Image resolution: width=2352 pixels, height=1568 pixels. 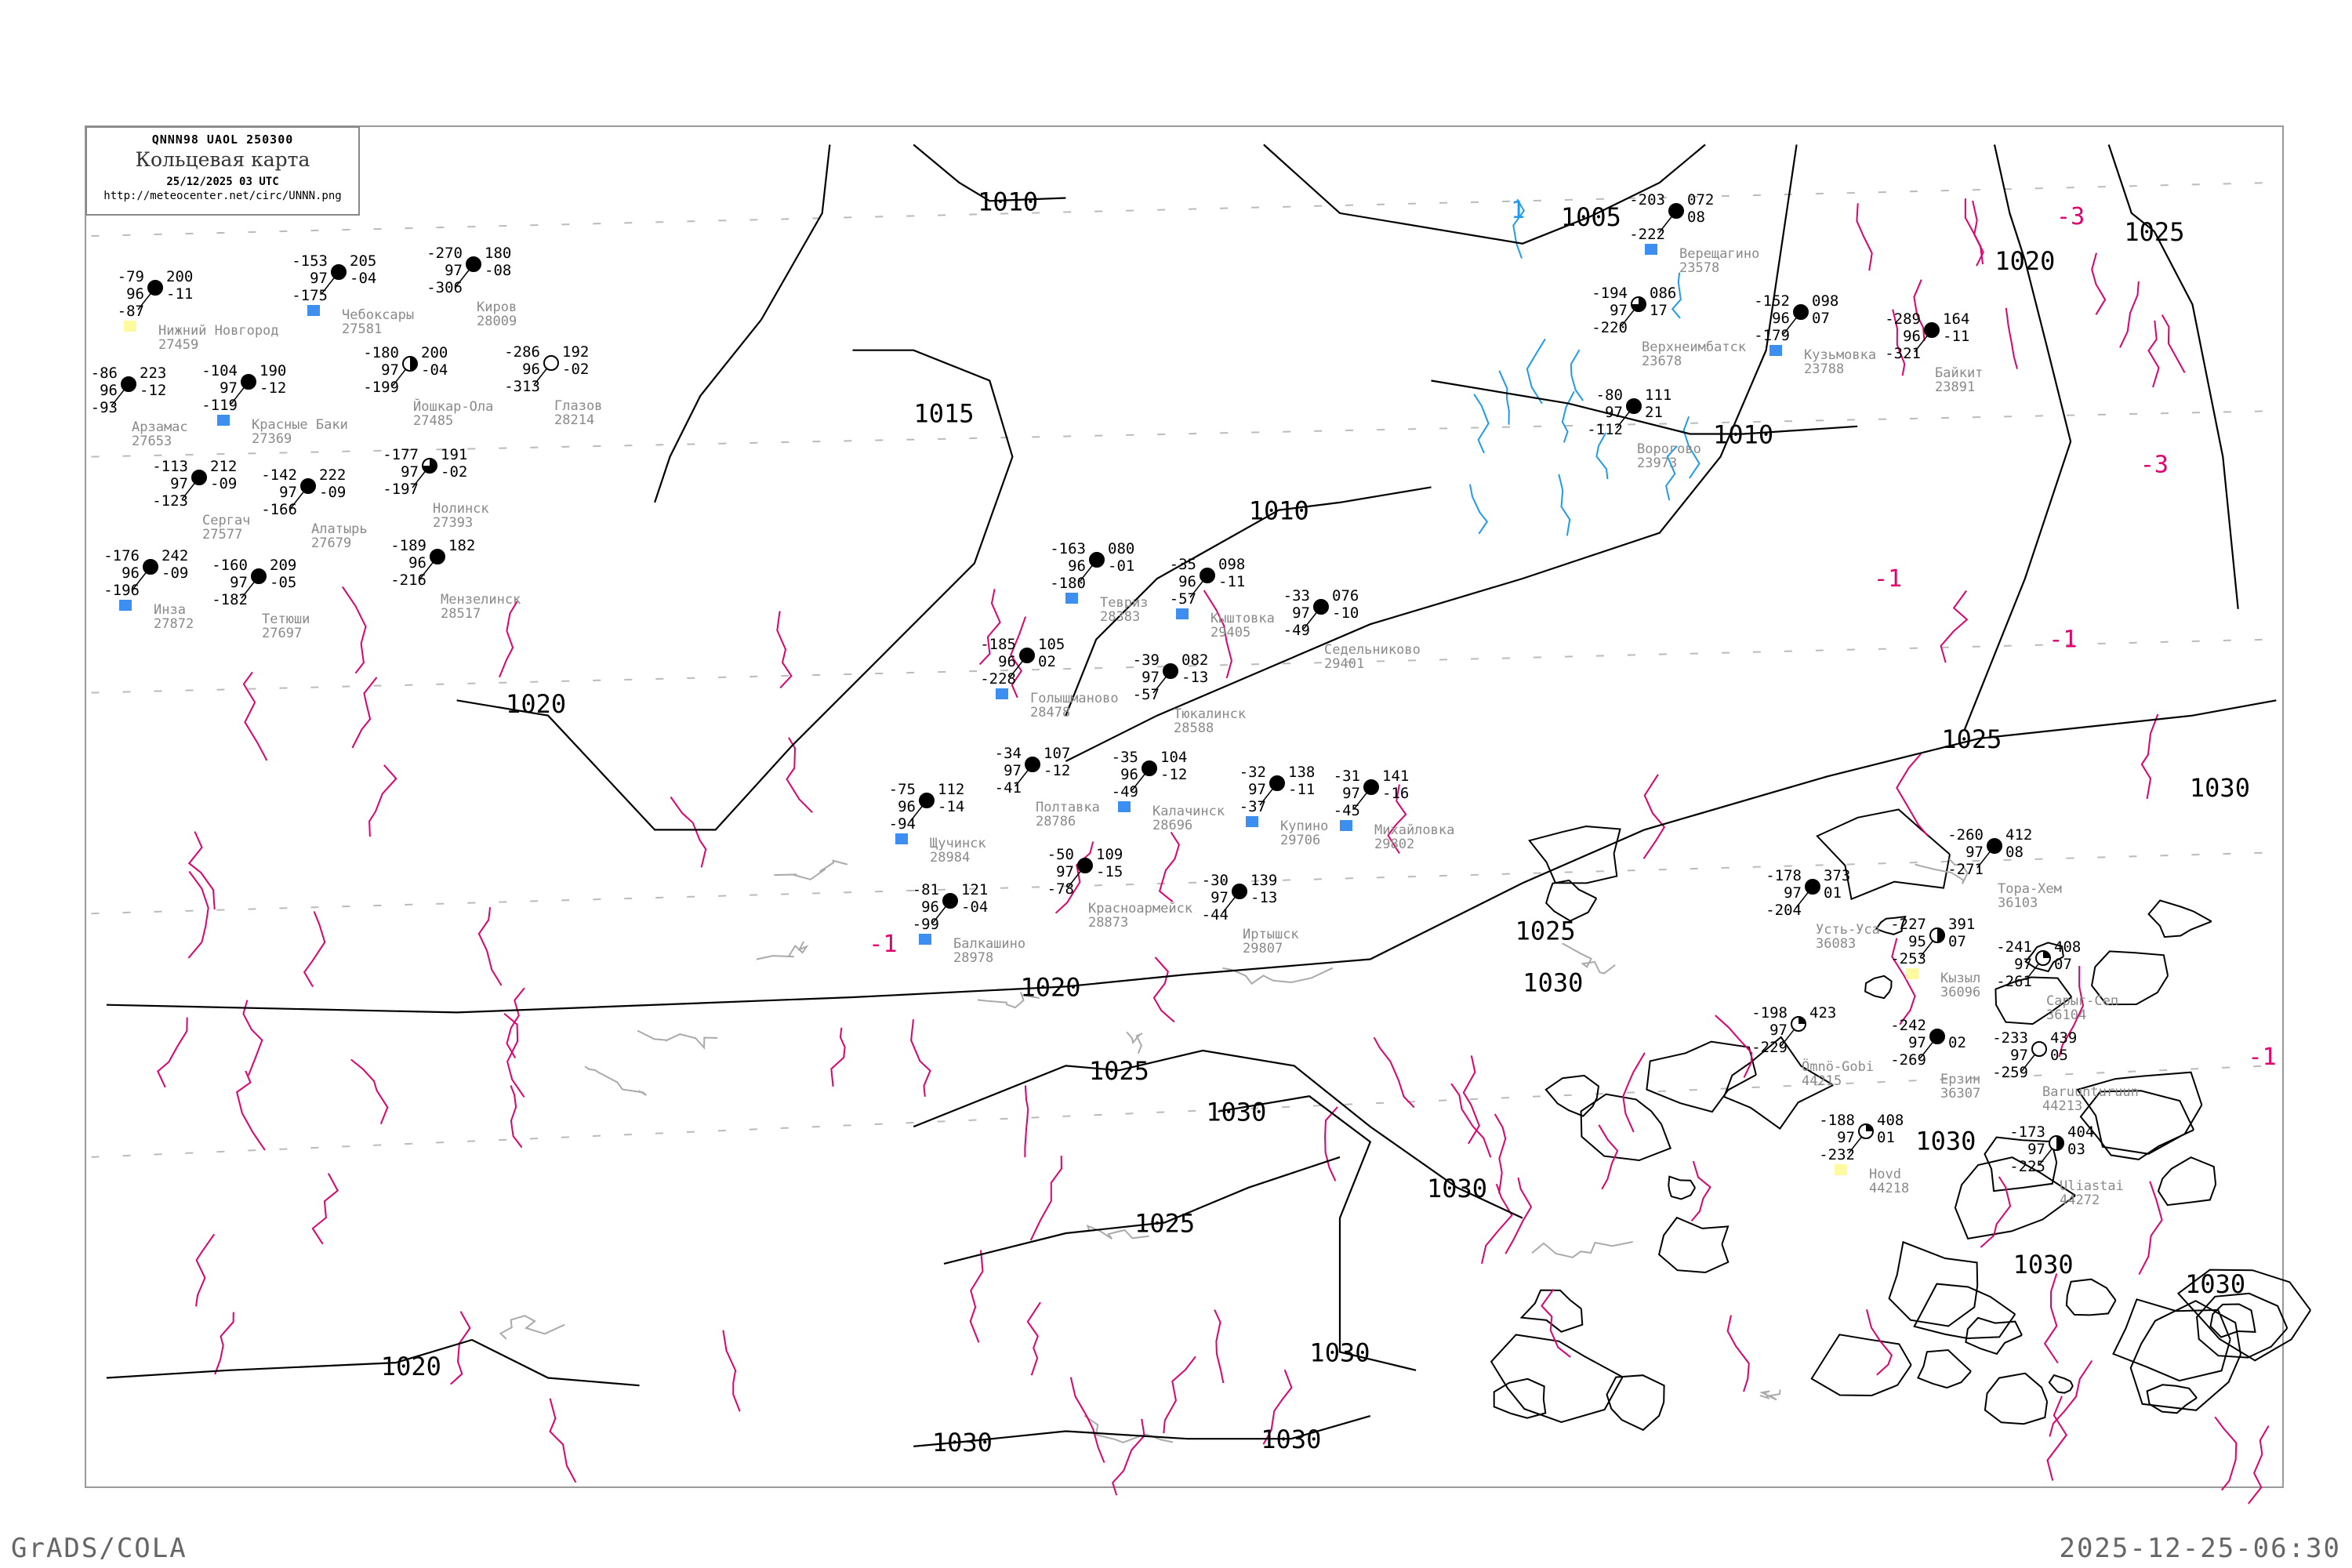 What do you see at coordinates (222, 196) in the screenshot?
I see `source-url: http://meteocenter.net/circ/UNNN.png` at bounding box center [222, 196].